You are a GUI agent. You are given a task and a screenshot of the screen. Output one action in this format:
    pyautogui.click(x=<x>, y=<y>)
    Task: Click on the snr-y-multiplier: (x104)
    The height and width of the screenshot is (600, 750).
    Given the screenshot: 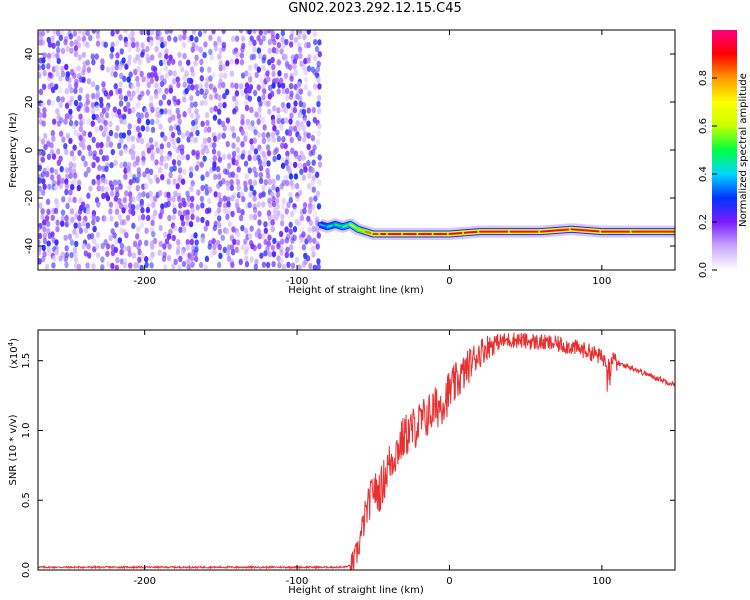 What is the action you would take?
    pyautogui.click(x=13, y=353)
    